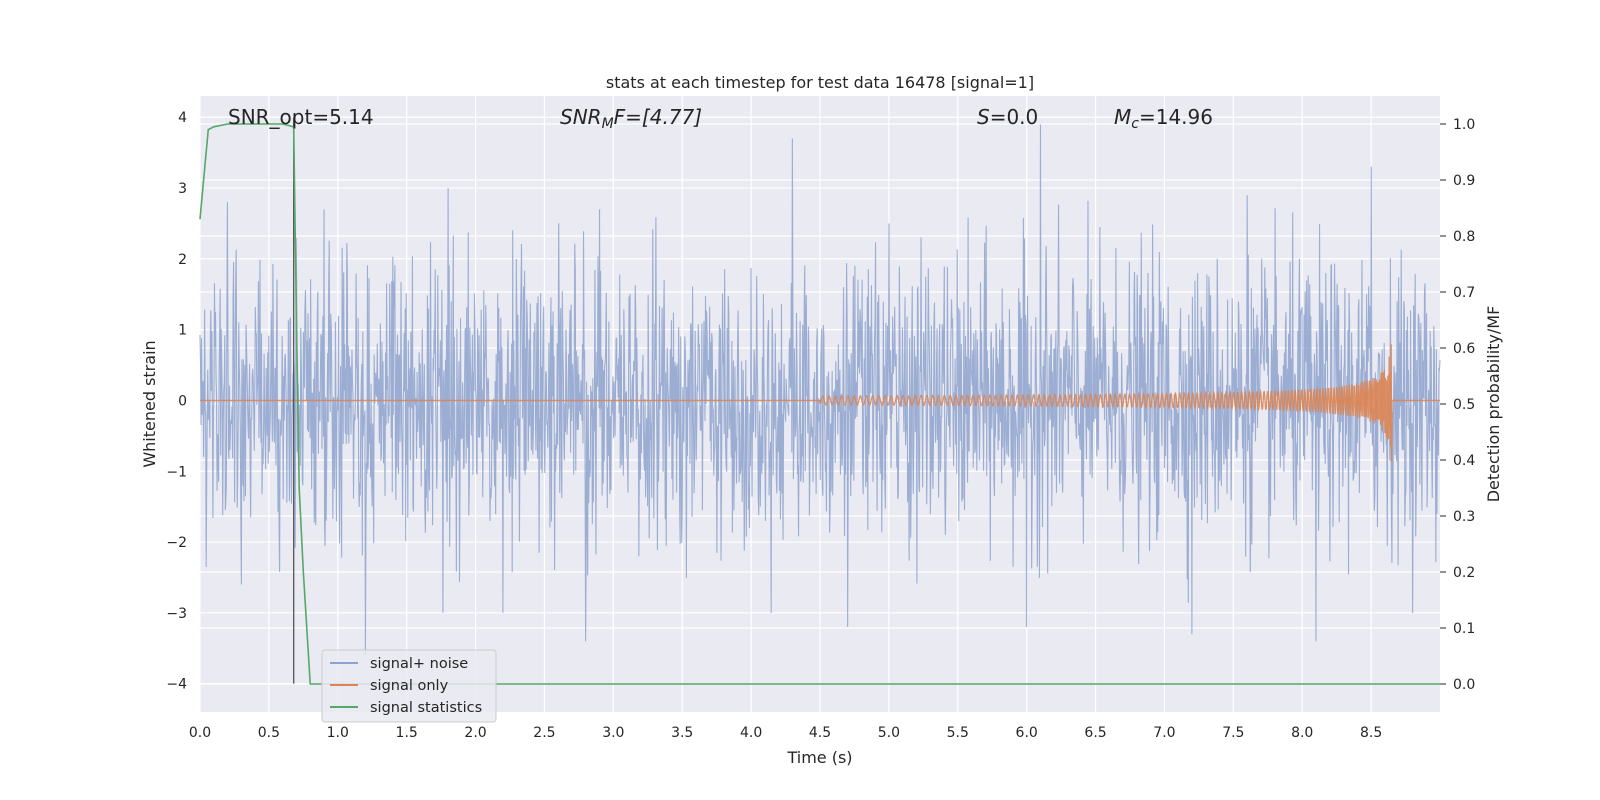  Describe the element at coordinates (1027, 733) in the screenshot. I see `x-tick-label: 6.0` at that location.